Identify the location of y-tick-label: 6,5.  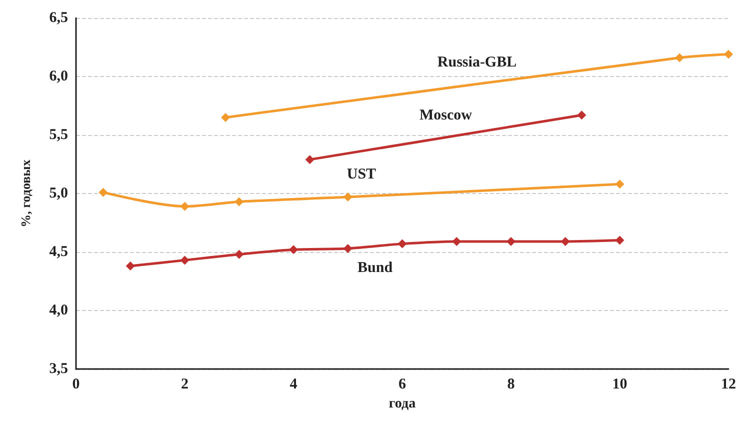
(58, 18).